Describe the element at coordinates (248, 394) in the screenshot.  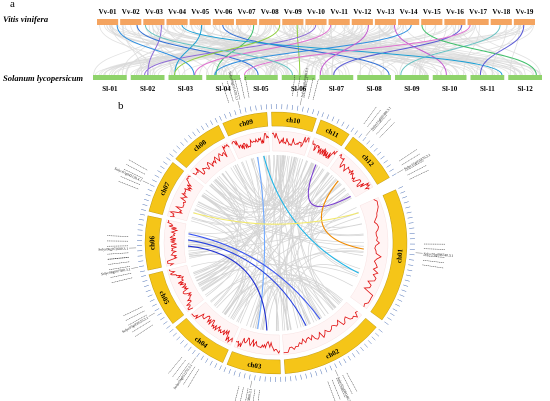
I see `gene-label: Solyc03g113860.3.1` at that location.